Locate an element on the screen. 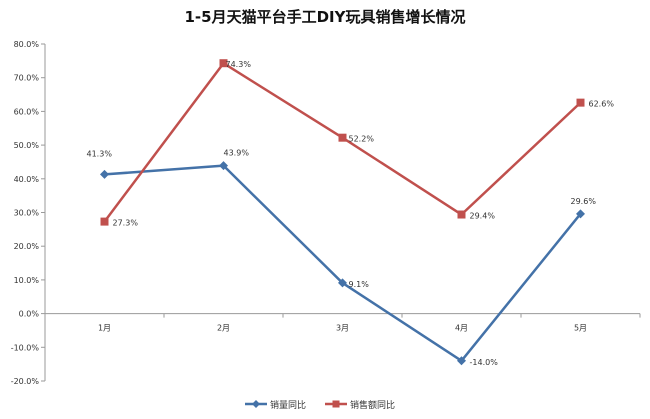 The height and width of the screenshot is (419, 650). y-tick-label: 20.0% is located at coordinates (27, 246).